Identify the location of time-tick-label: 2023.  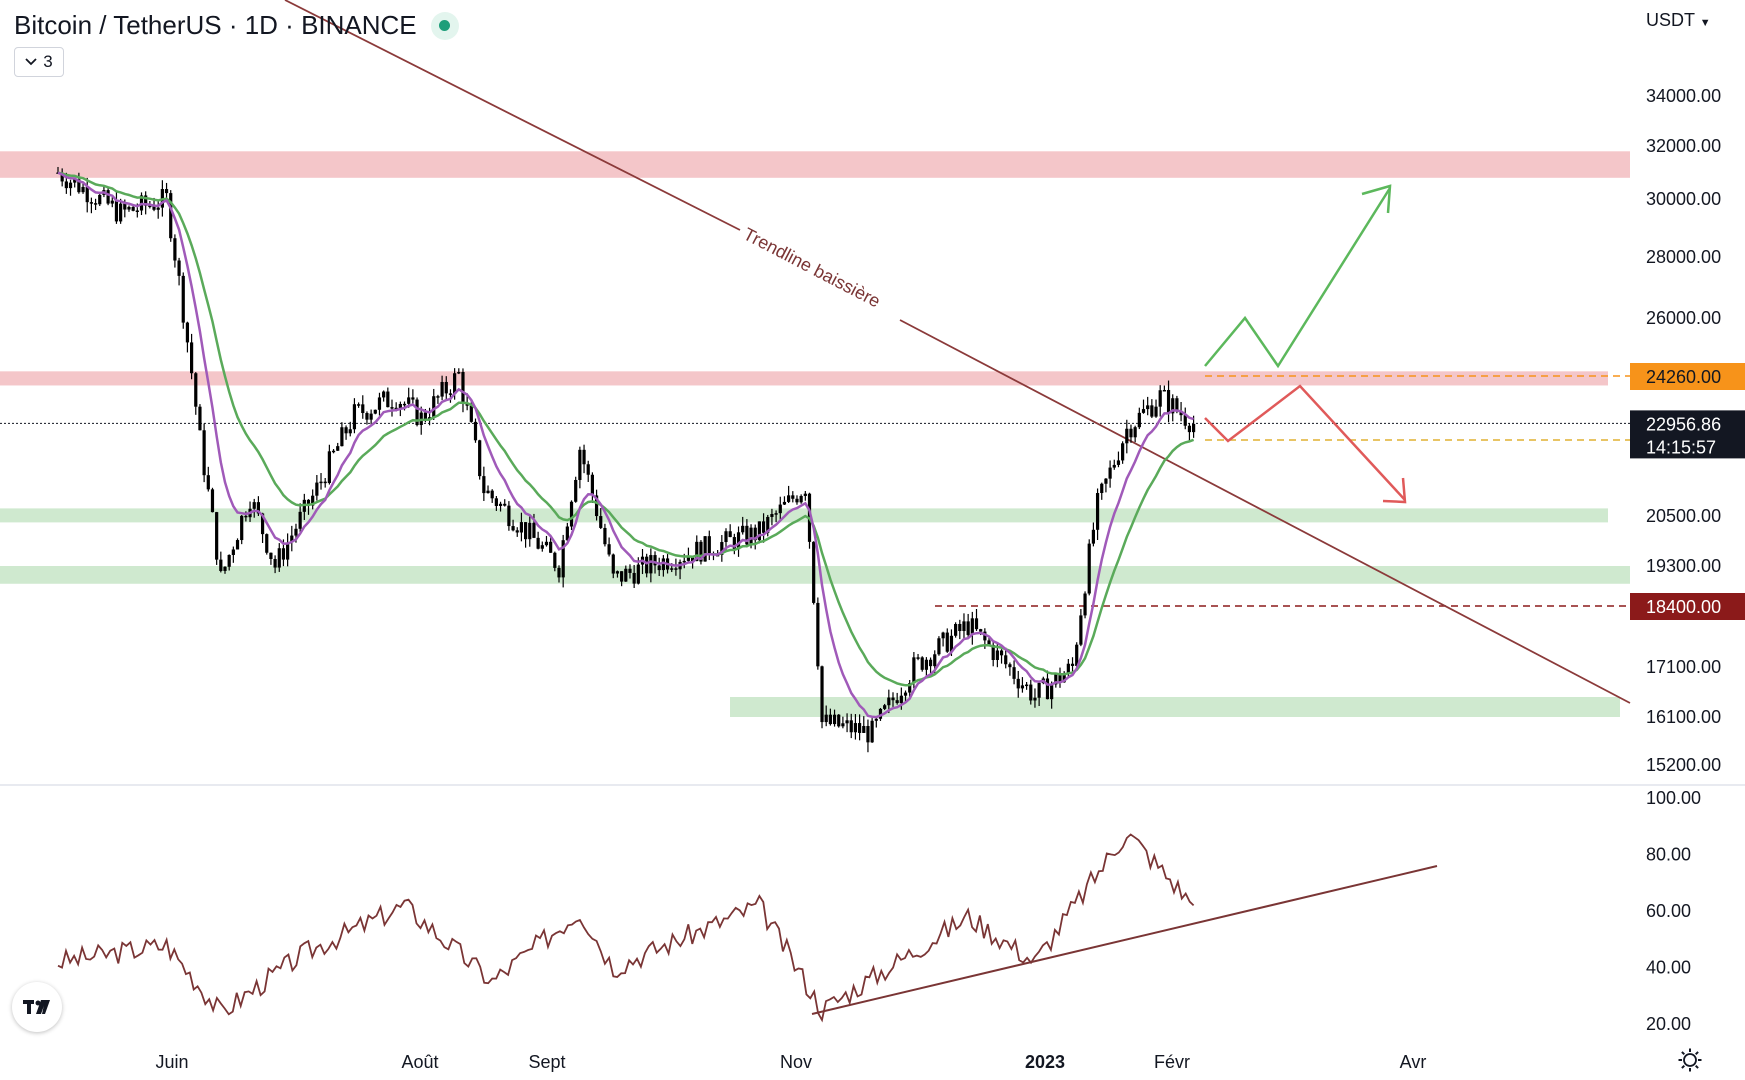
(1045, 1062).